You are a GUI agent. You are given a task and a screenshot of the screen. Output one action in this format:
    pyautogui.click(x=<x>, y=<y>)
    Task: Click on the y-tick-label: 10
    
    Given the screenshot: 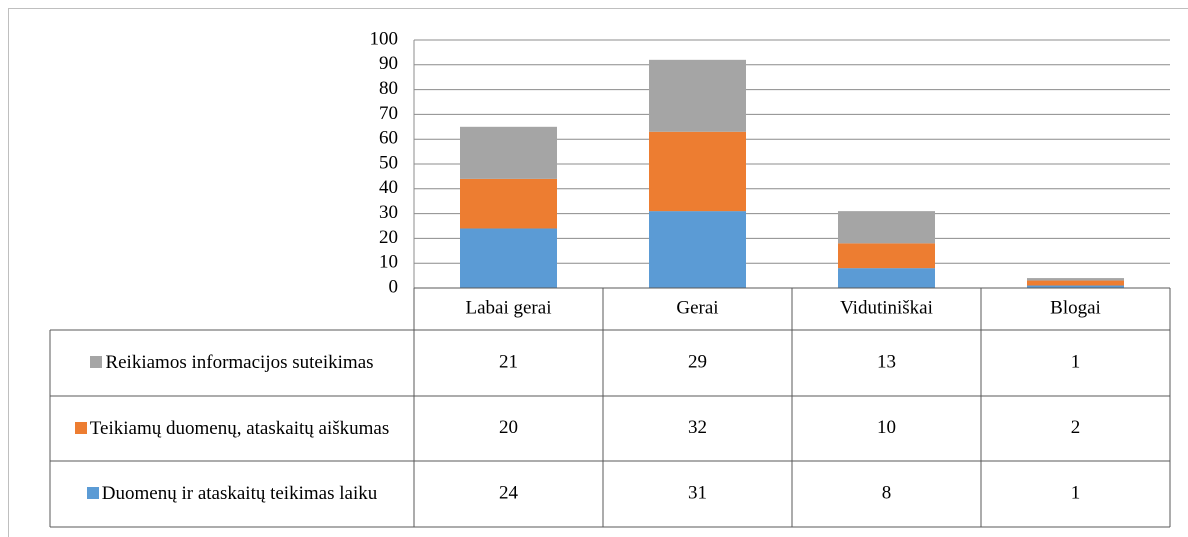 What is the action you would take?
    pyautogui.click(x=388, y=262)
    